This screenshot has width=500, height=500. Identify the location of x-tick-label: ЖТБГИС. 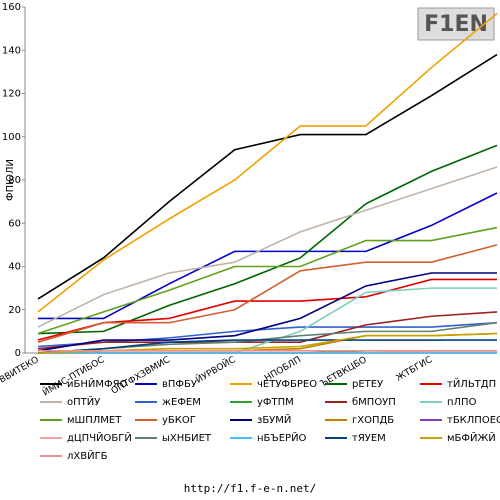
(415, 369).